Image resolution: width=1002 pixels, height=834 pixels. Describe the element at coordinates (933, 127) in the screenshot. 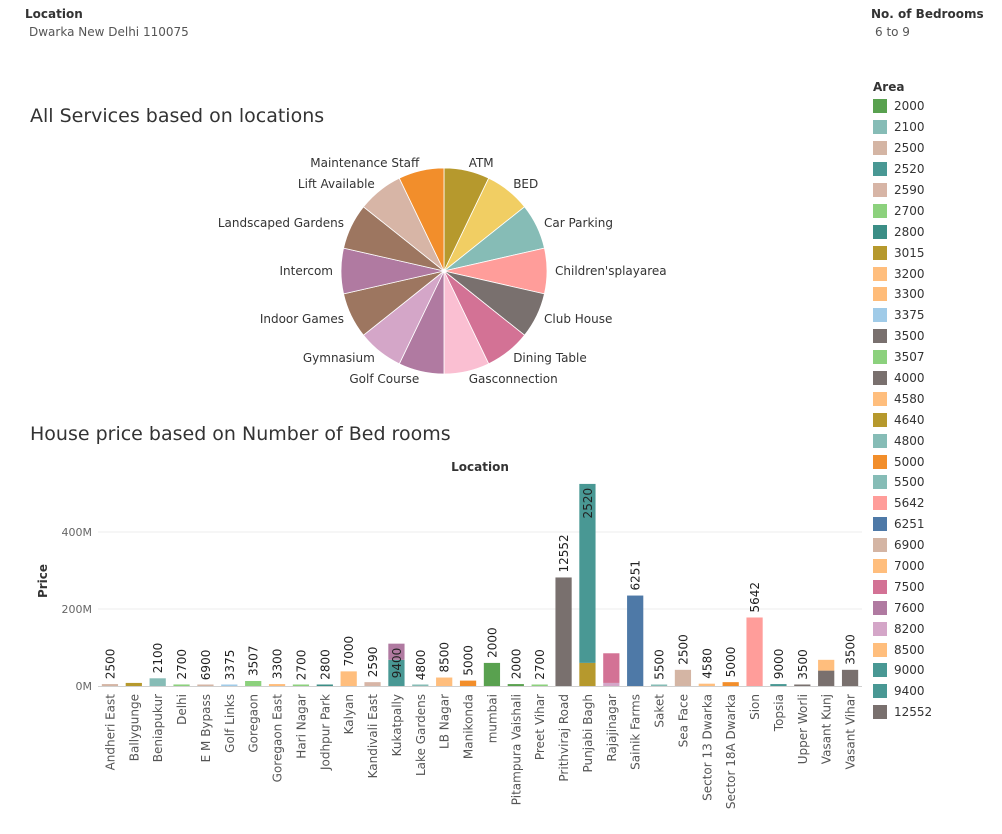

I see `legend-item-2100: 2100` at that location.